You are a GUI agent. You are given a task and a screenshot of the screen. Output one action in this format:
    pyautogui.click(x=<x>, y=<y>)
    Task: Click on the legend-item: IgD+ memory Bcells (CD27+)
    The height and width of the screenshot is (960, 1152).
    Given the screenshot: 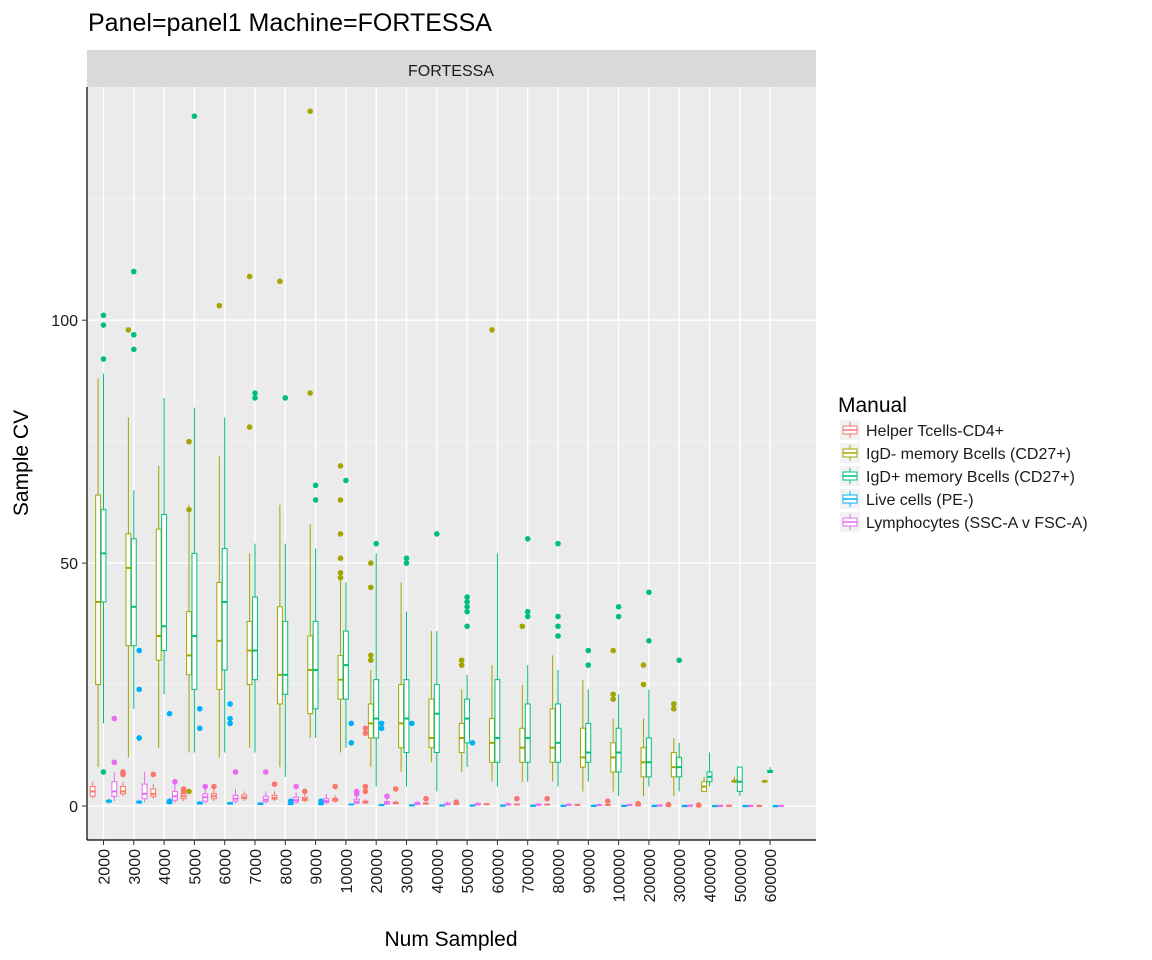 What is the action you would take?
    pyautogui.click(x=957, y=476)
    